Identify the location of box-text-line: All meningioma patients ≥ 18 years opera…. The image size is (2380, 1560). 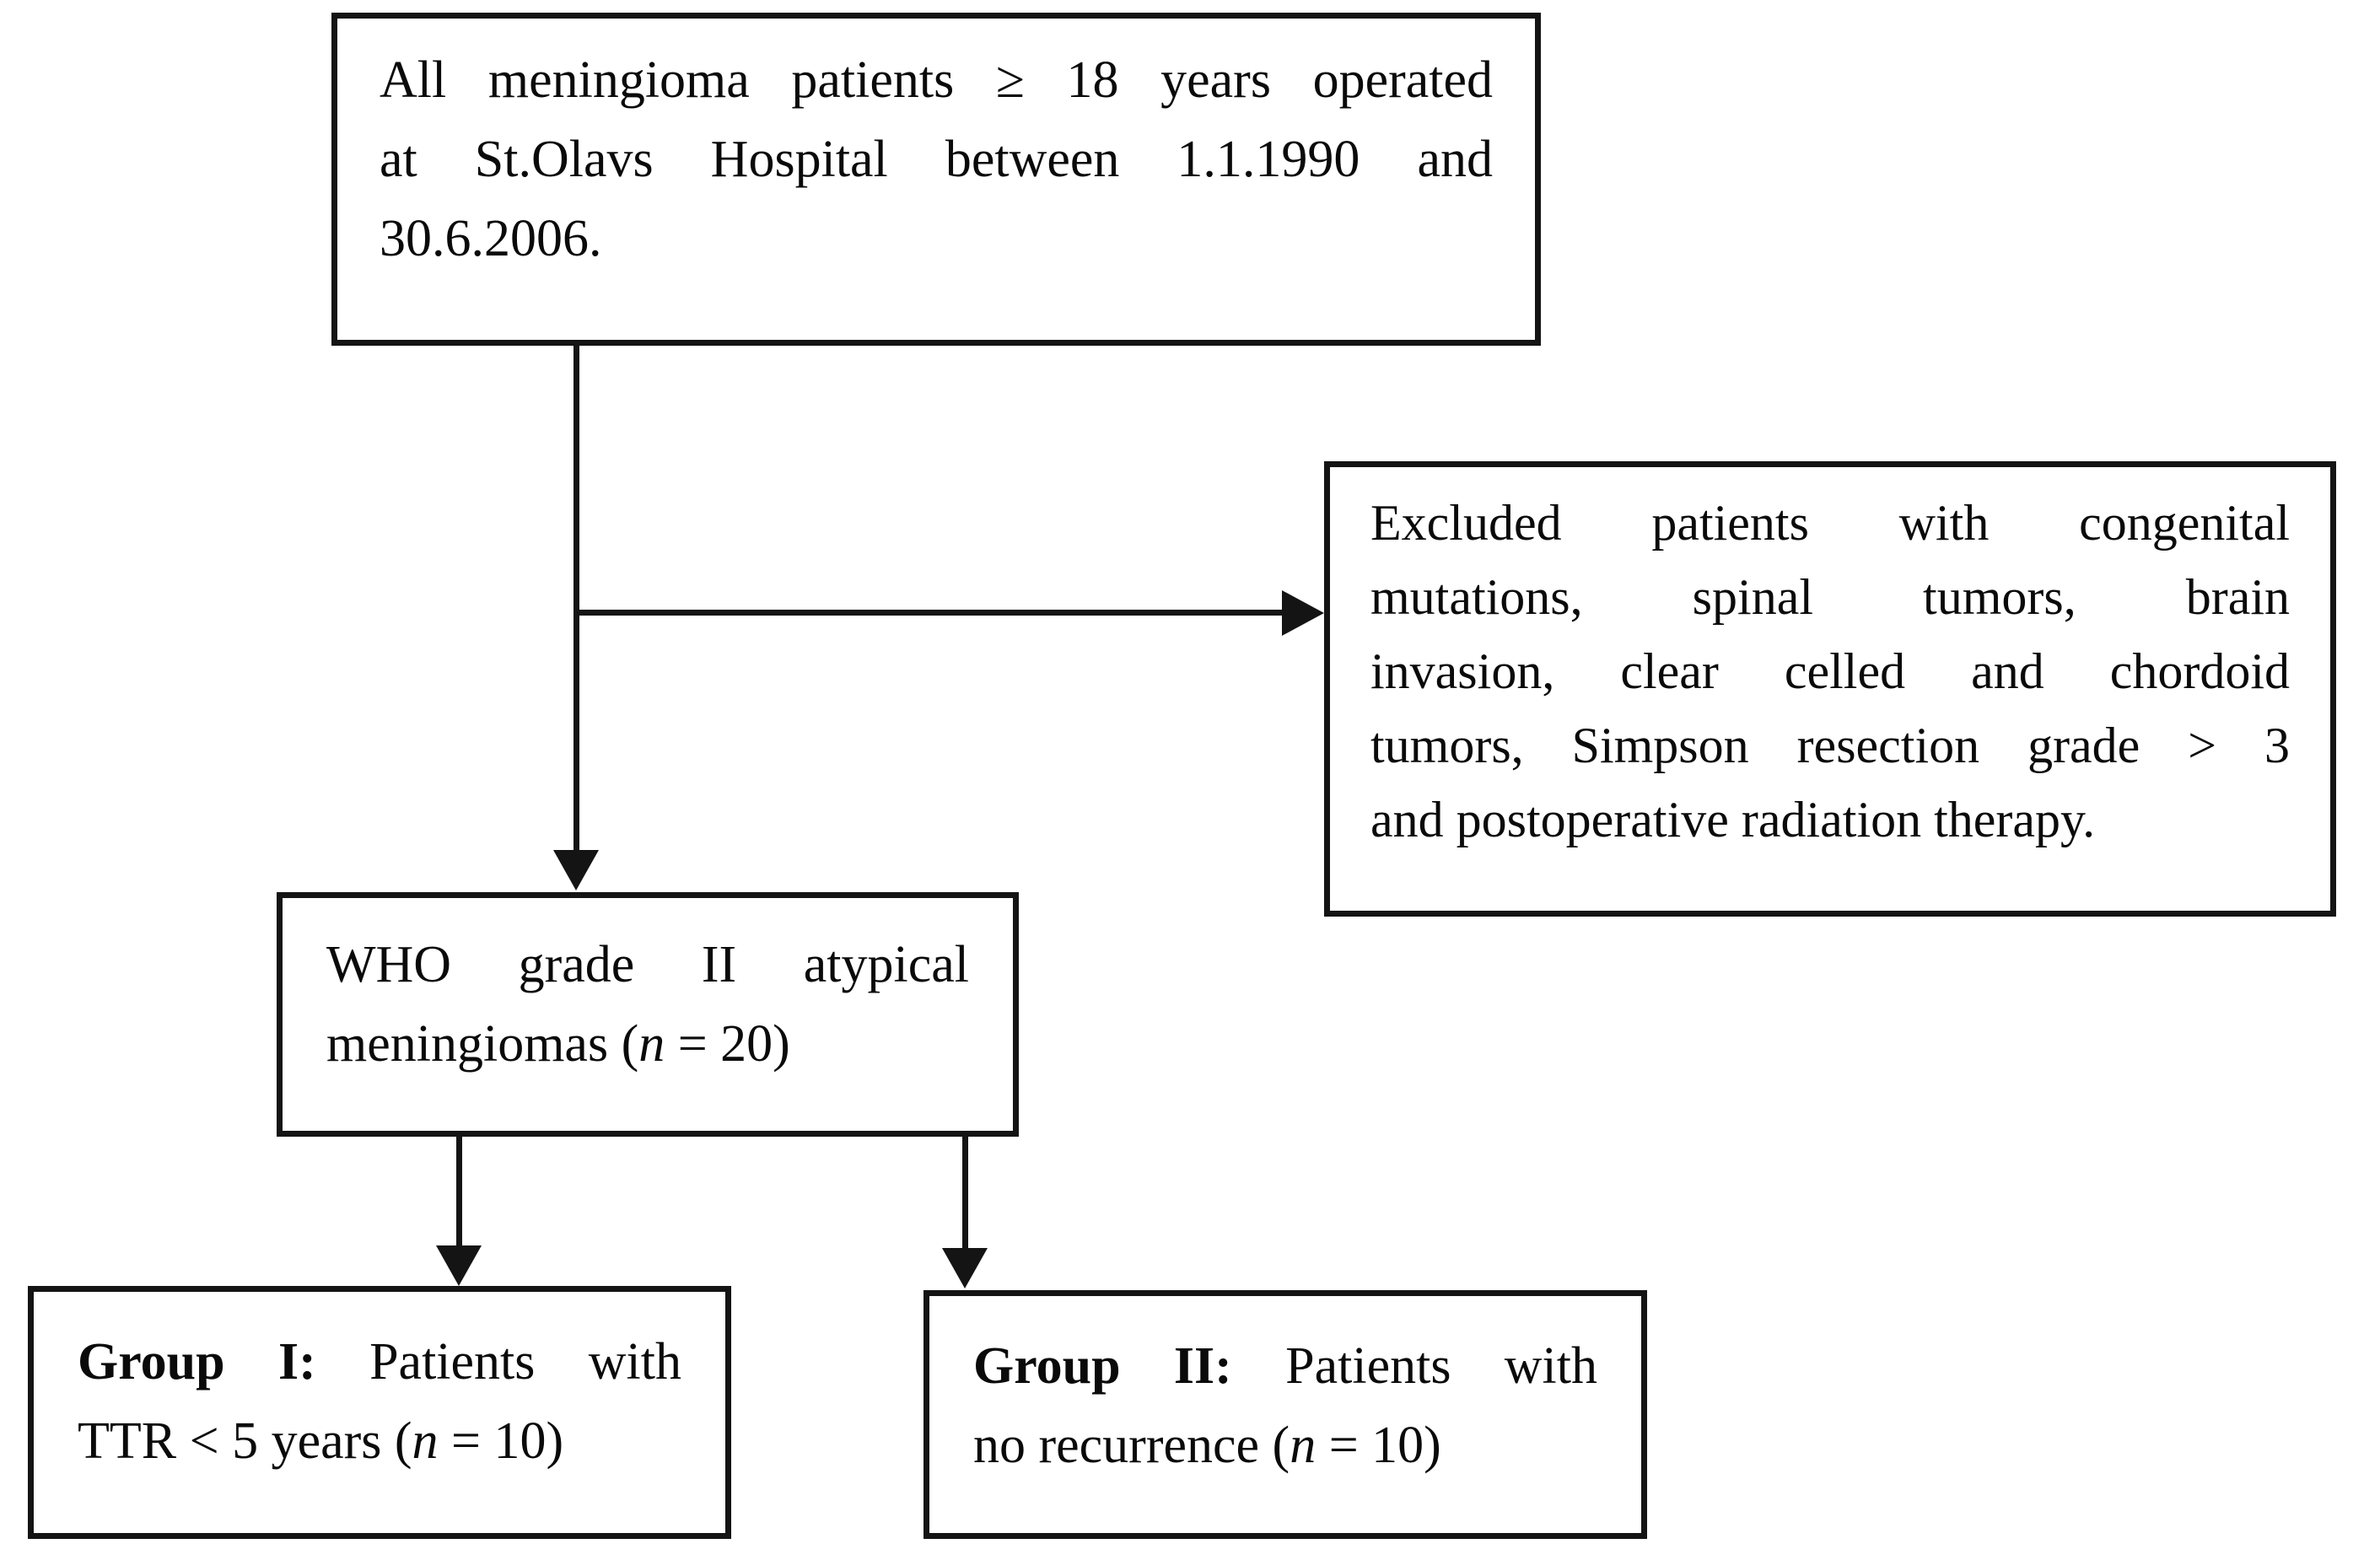
(937, 80).